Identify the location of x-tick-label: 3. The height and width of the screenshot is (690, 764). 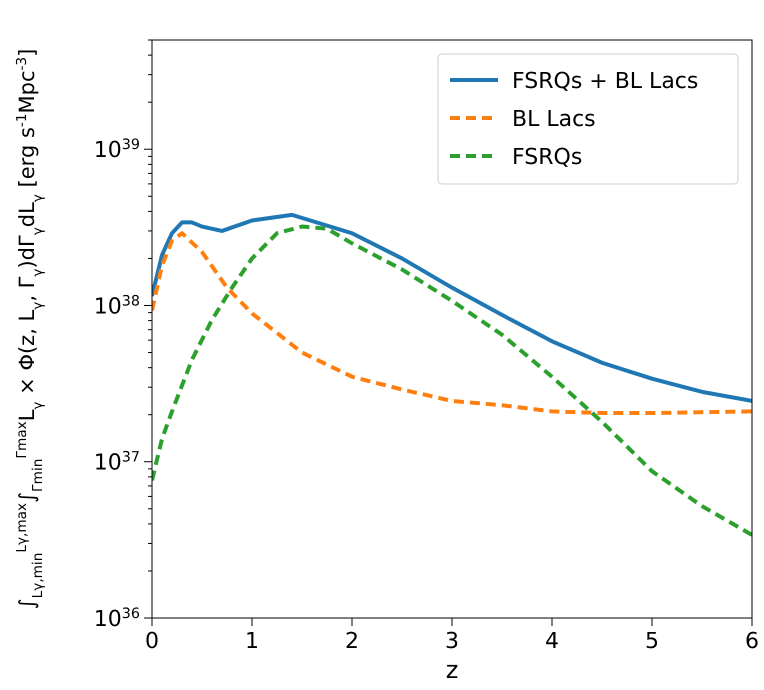
(452, 641).